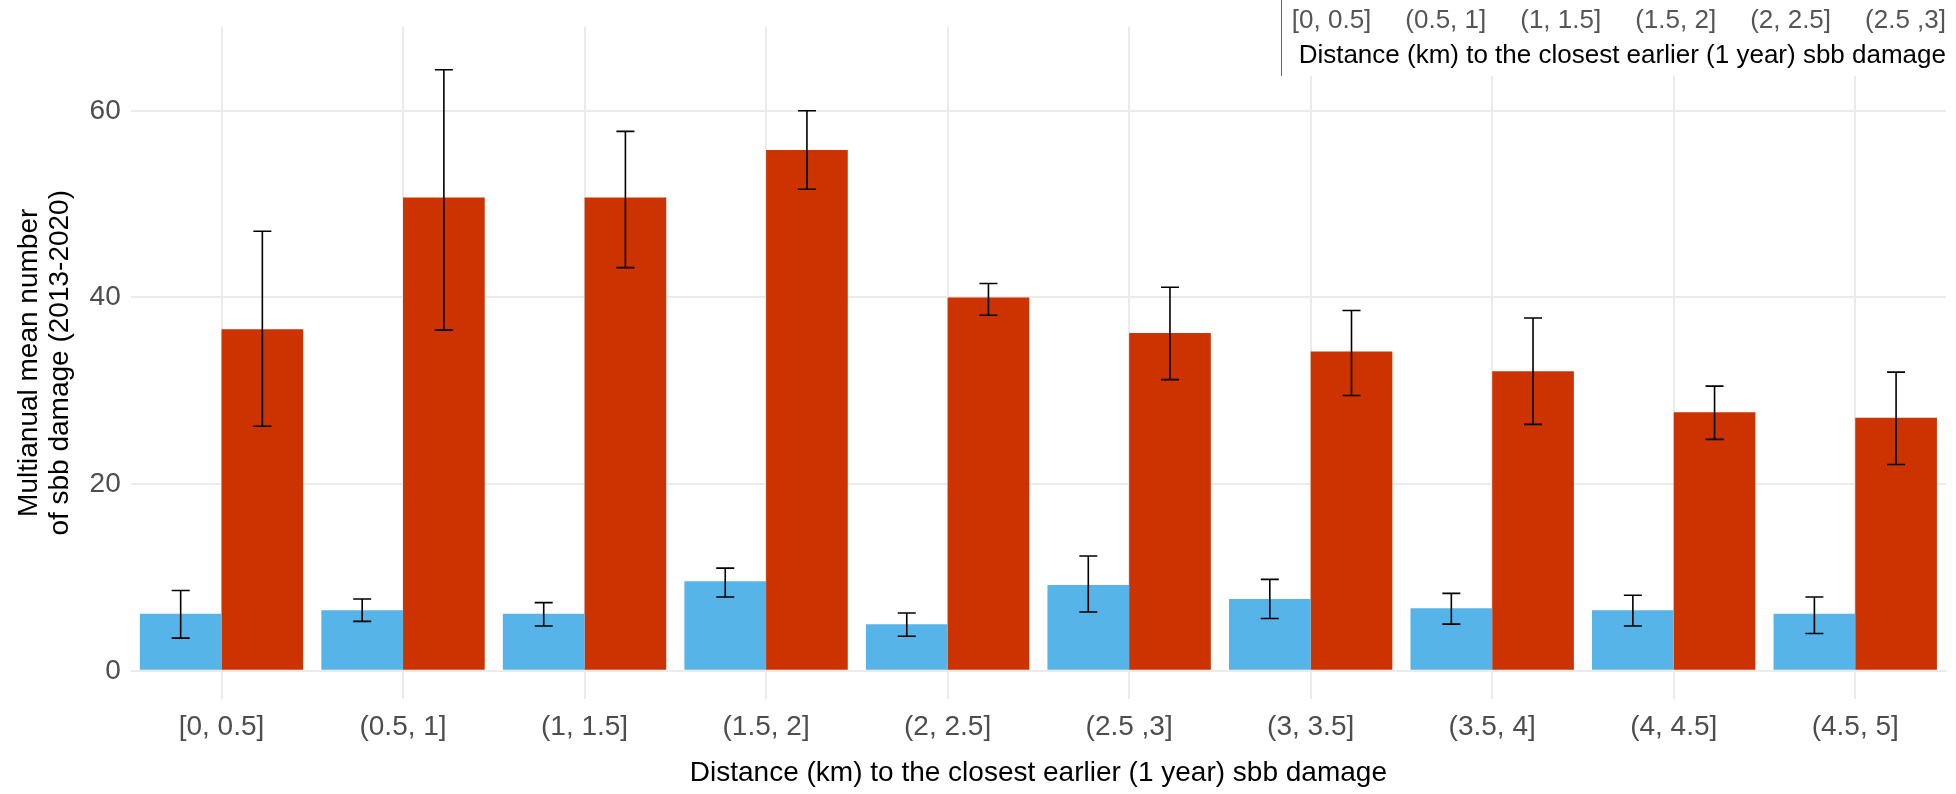 The height and width of the screenshot is (794, 1956). What do you see at coordinates (105, 109) in the screenshot?
I see `y-tick-label: 60` at bounding box center [105, 109].